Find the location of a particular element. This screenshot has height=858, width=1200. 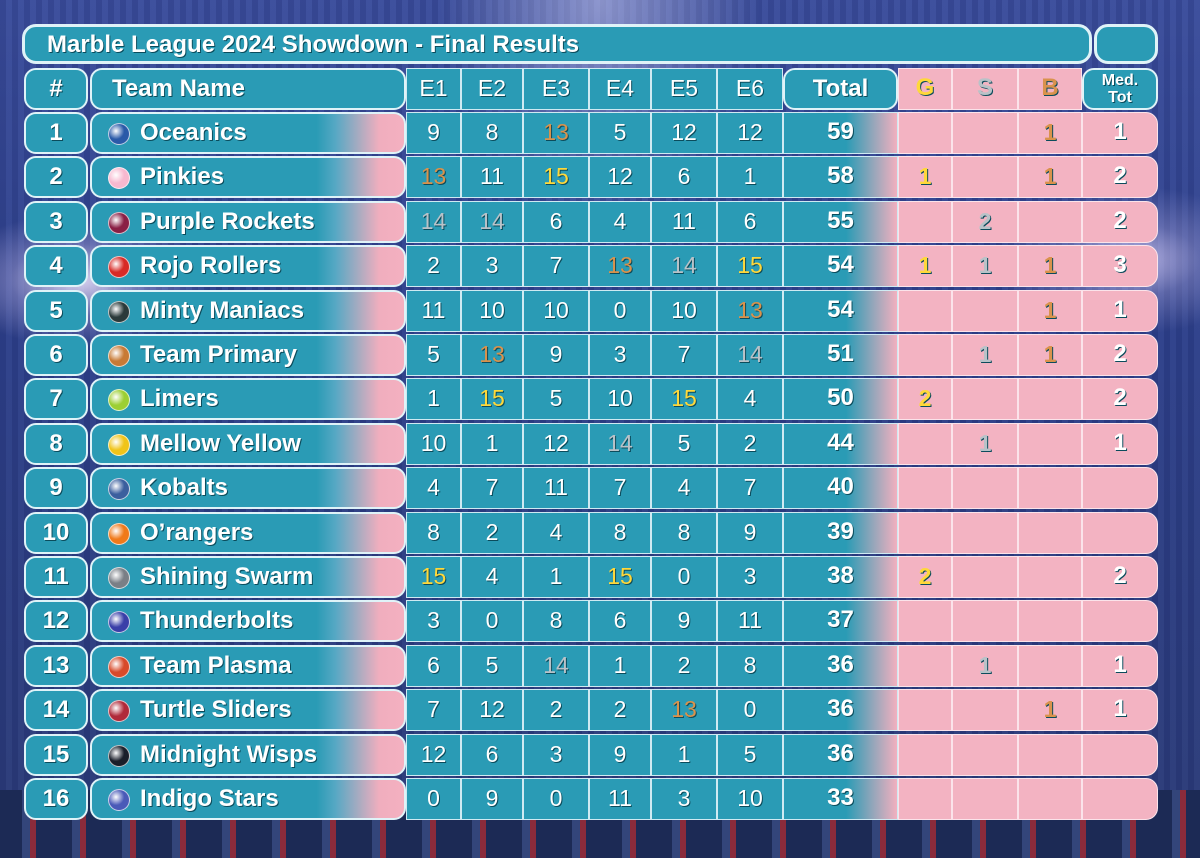

header-medal-total-line1: Med. is located at coordinates (1120, 80).